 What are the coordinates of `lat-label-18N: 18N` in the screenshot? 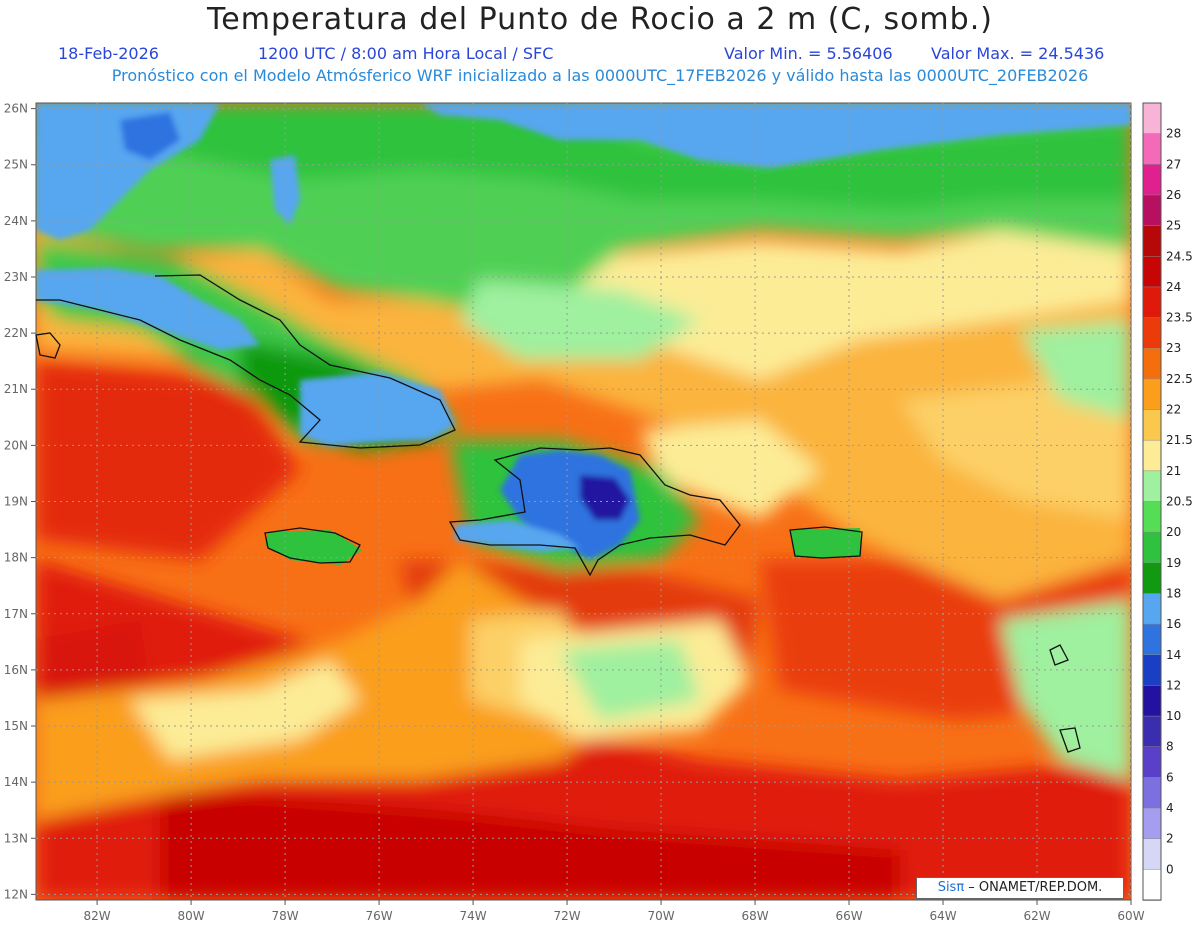 It's located at (16, 558).